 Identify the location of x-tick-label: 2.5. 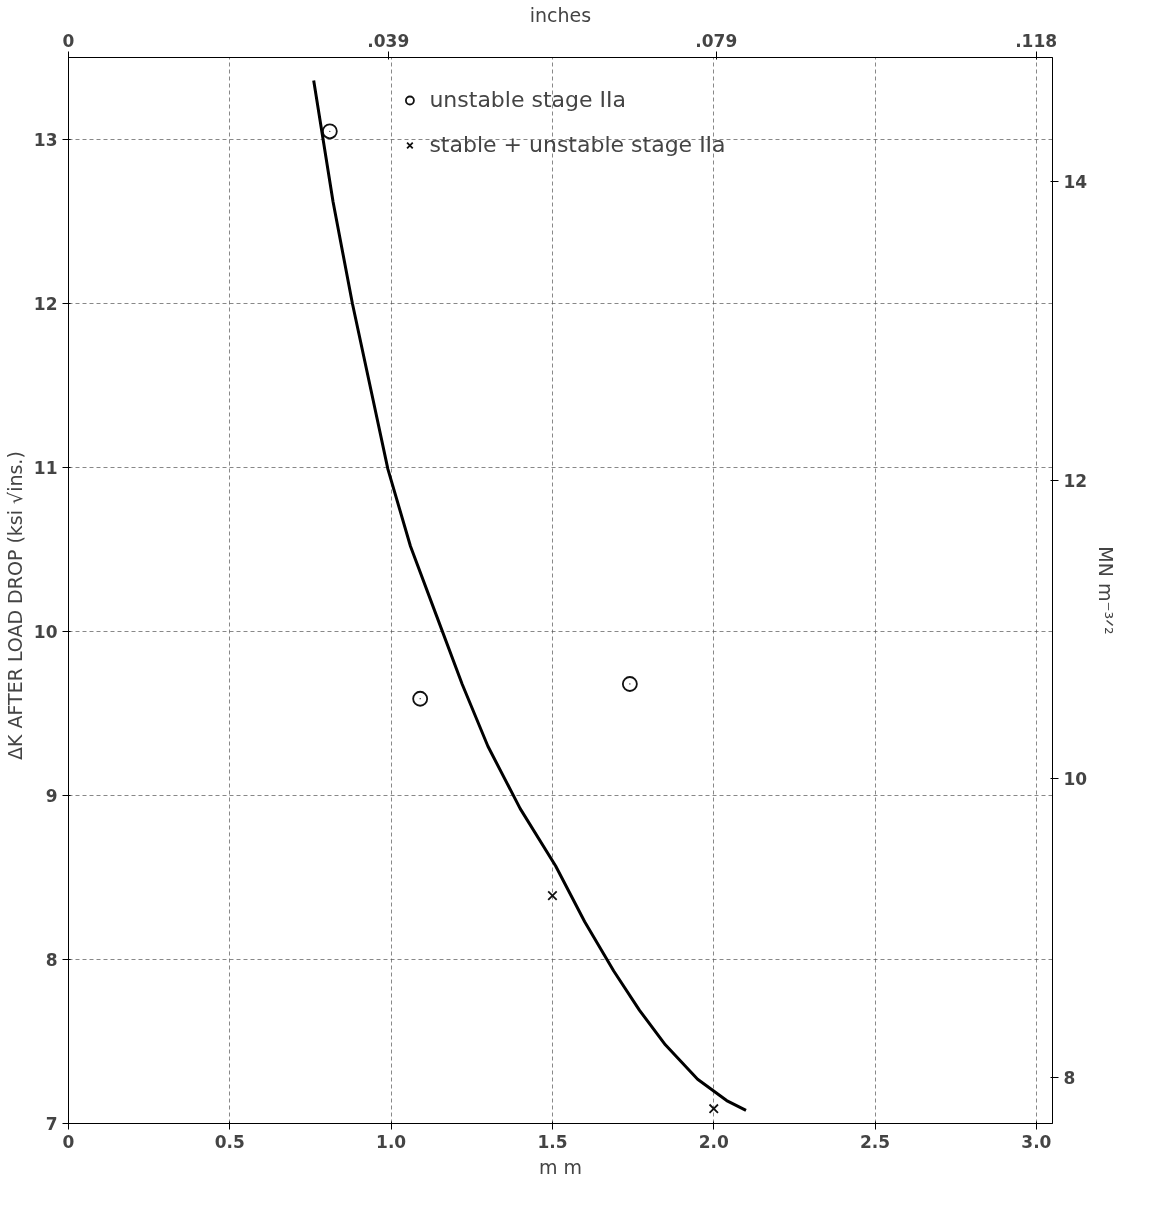
(875, 1141).